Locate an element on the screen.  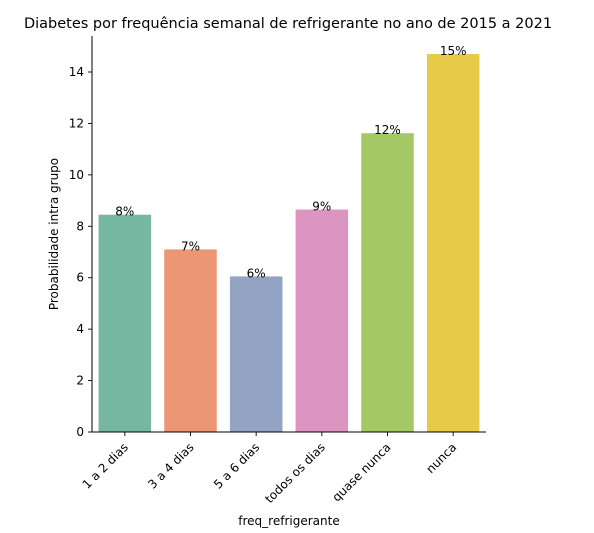
y-tick-label-2: 2 is located at coordinates (80, 381).